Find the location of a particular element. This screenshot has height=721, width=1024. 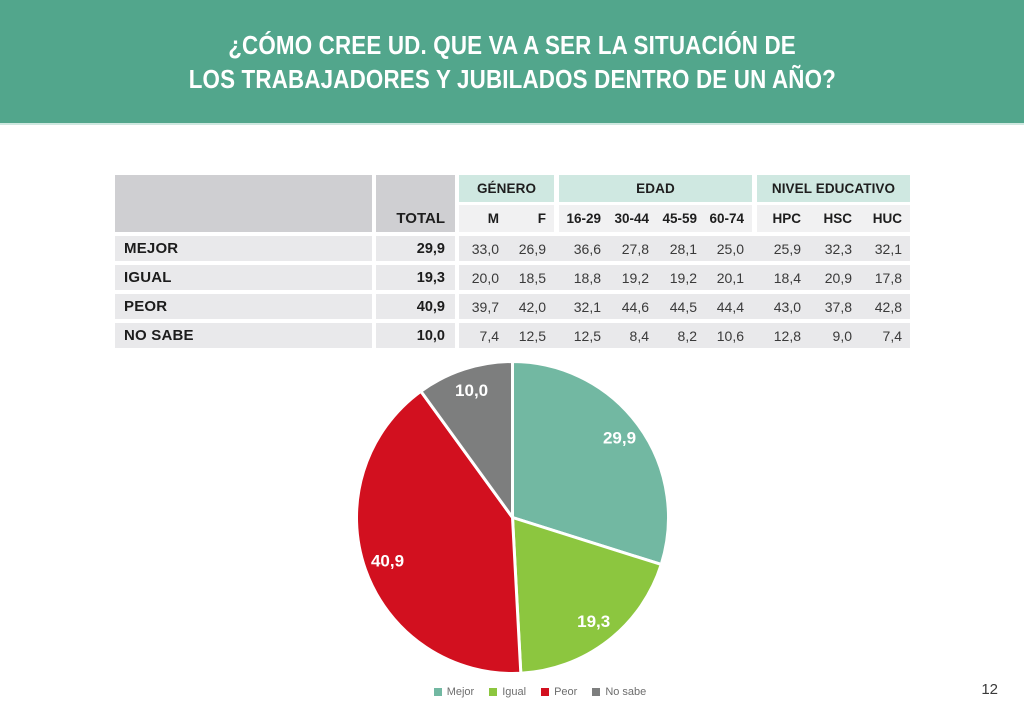

total-value-cell: 10,0 is located at coordinates (415, 335).